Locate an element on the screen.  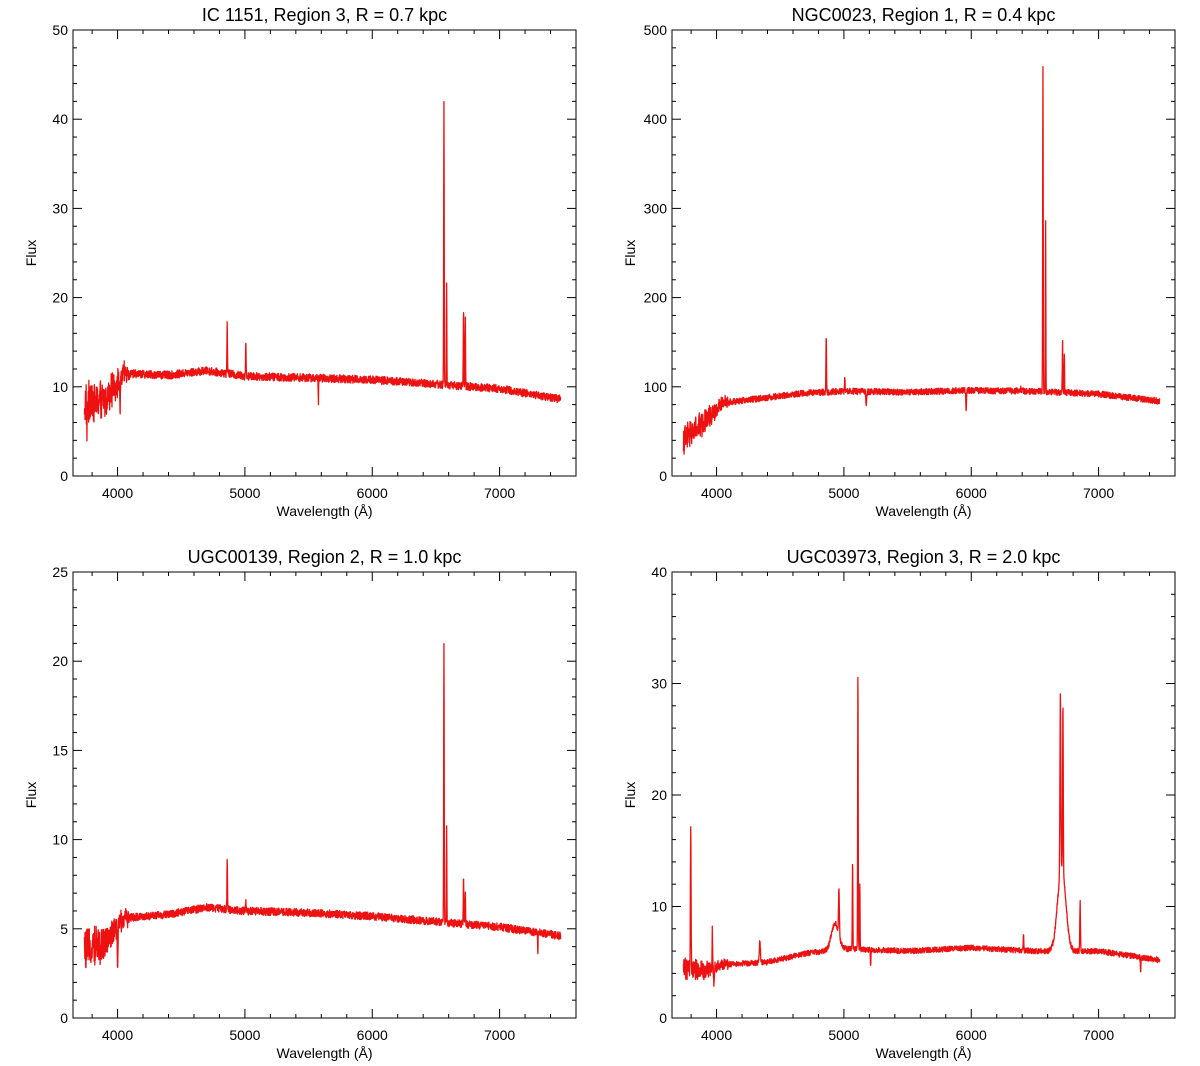
y-tick-label: 300 is located at coordinates (656, 208).